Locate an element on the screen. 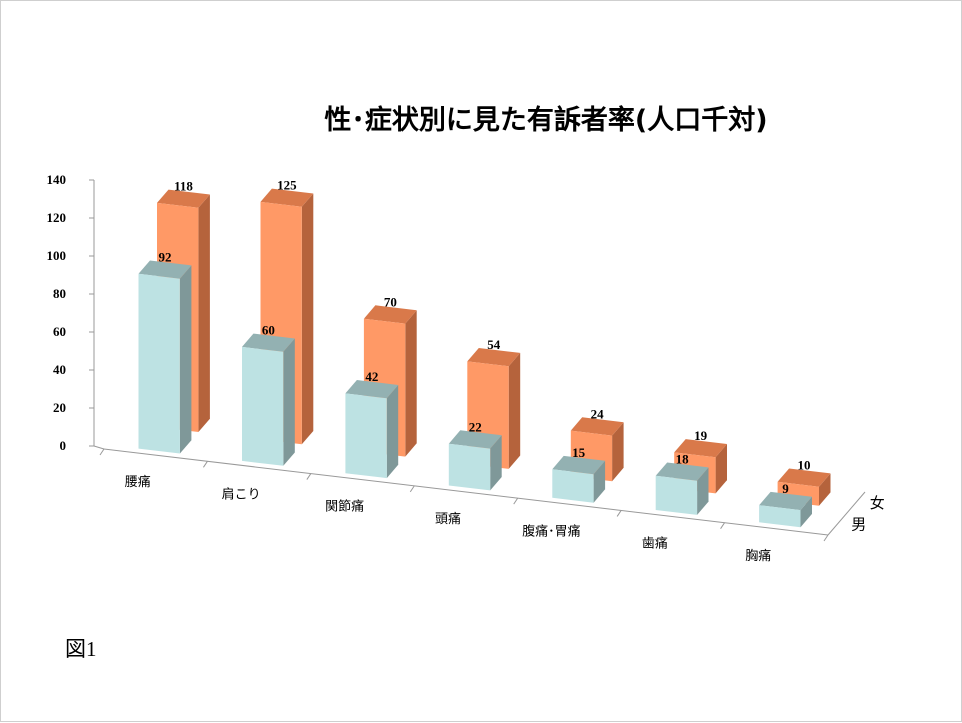 Image resolution: width=962 pixels, height=723 pixels. category-label: 胸痛 is located at coordinates (758, 556).